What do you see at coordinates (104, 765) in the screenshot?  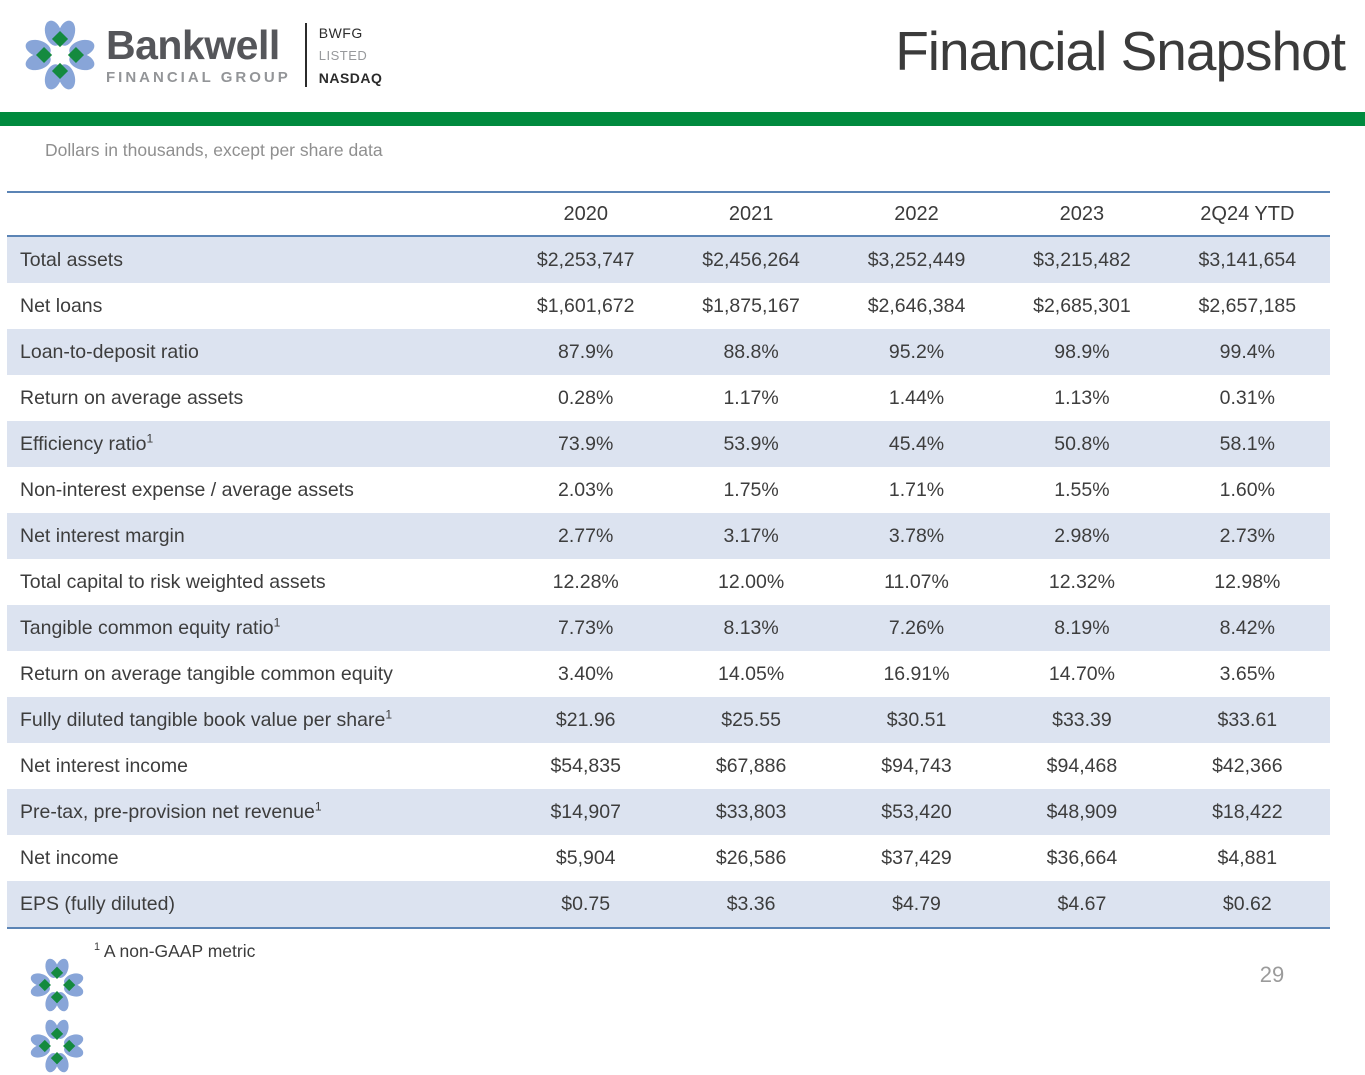 I see `row-label: Net interest income` at bounding box center [104, 765].